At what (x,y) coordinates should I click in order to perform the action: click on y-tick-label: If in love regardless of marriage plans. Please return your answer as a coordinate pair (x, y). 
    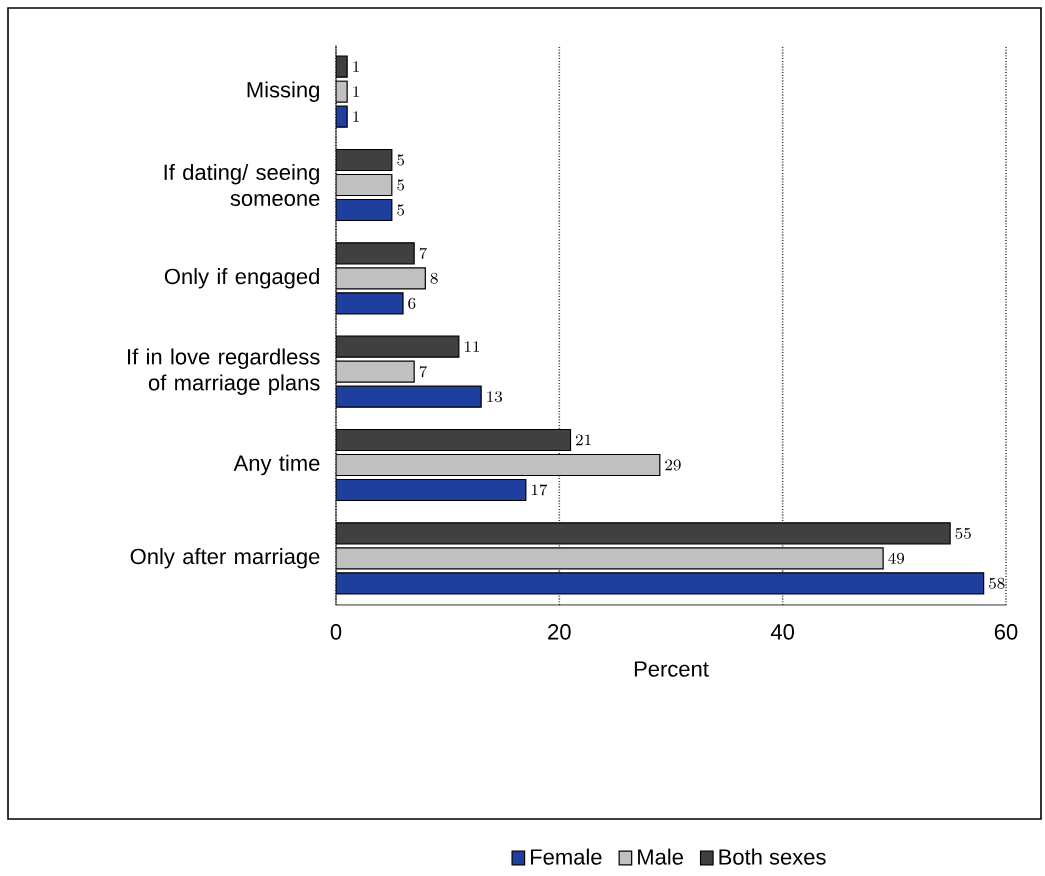
    Looking at the image, I should click on (224, 372).